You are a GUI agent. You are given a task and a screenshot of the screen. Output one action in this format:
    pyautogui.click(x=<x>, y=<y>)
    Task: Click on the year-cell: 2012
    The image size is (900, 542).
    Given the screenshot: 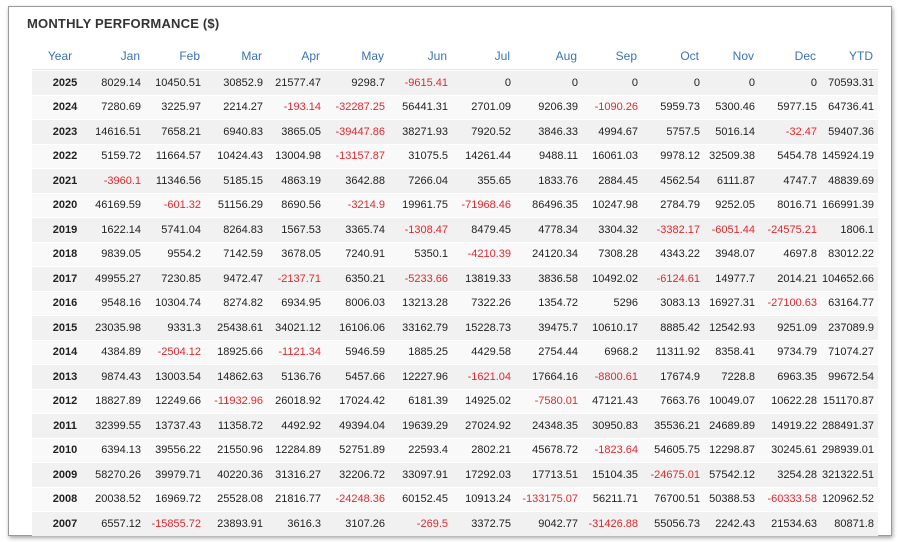 What is the action you would take?
    pyautogui.click(x=60, y=400)
    